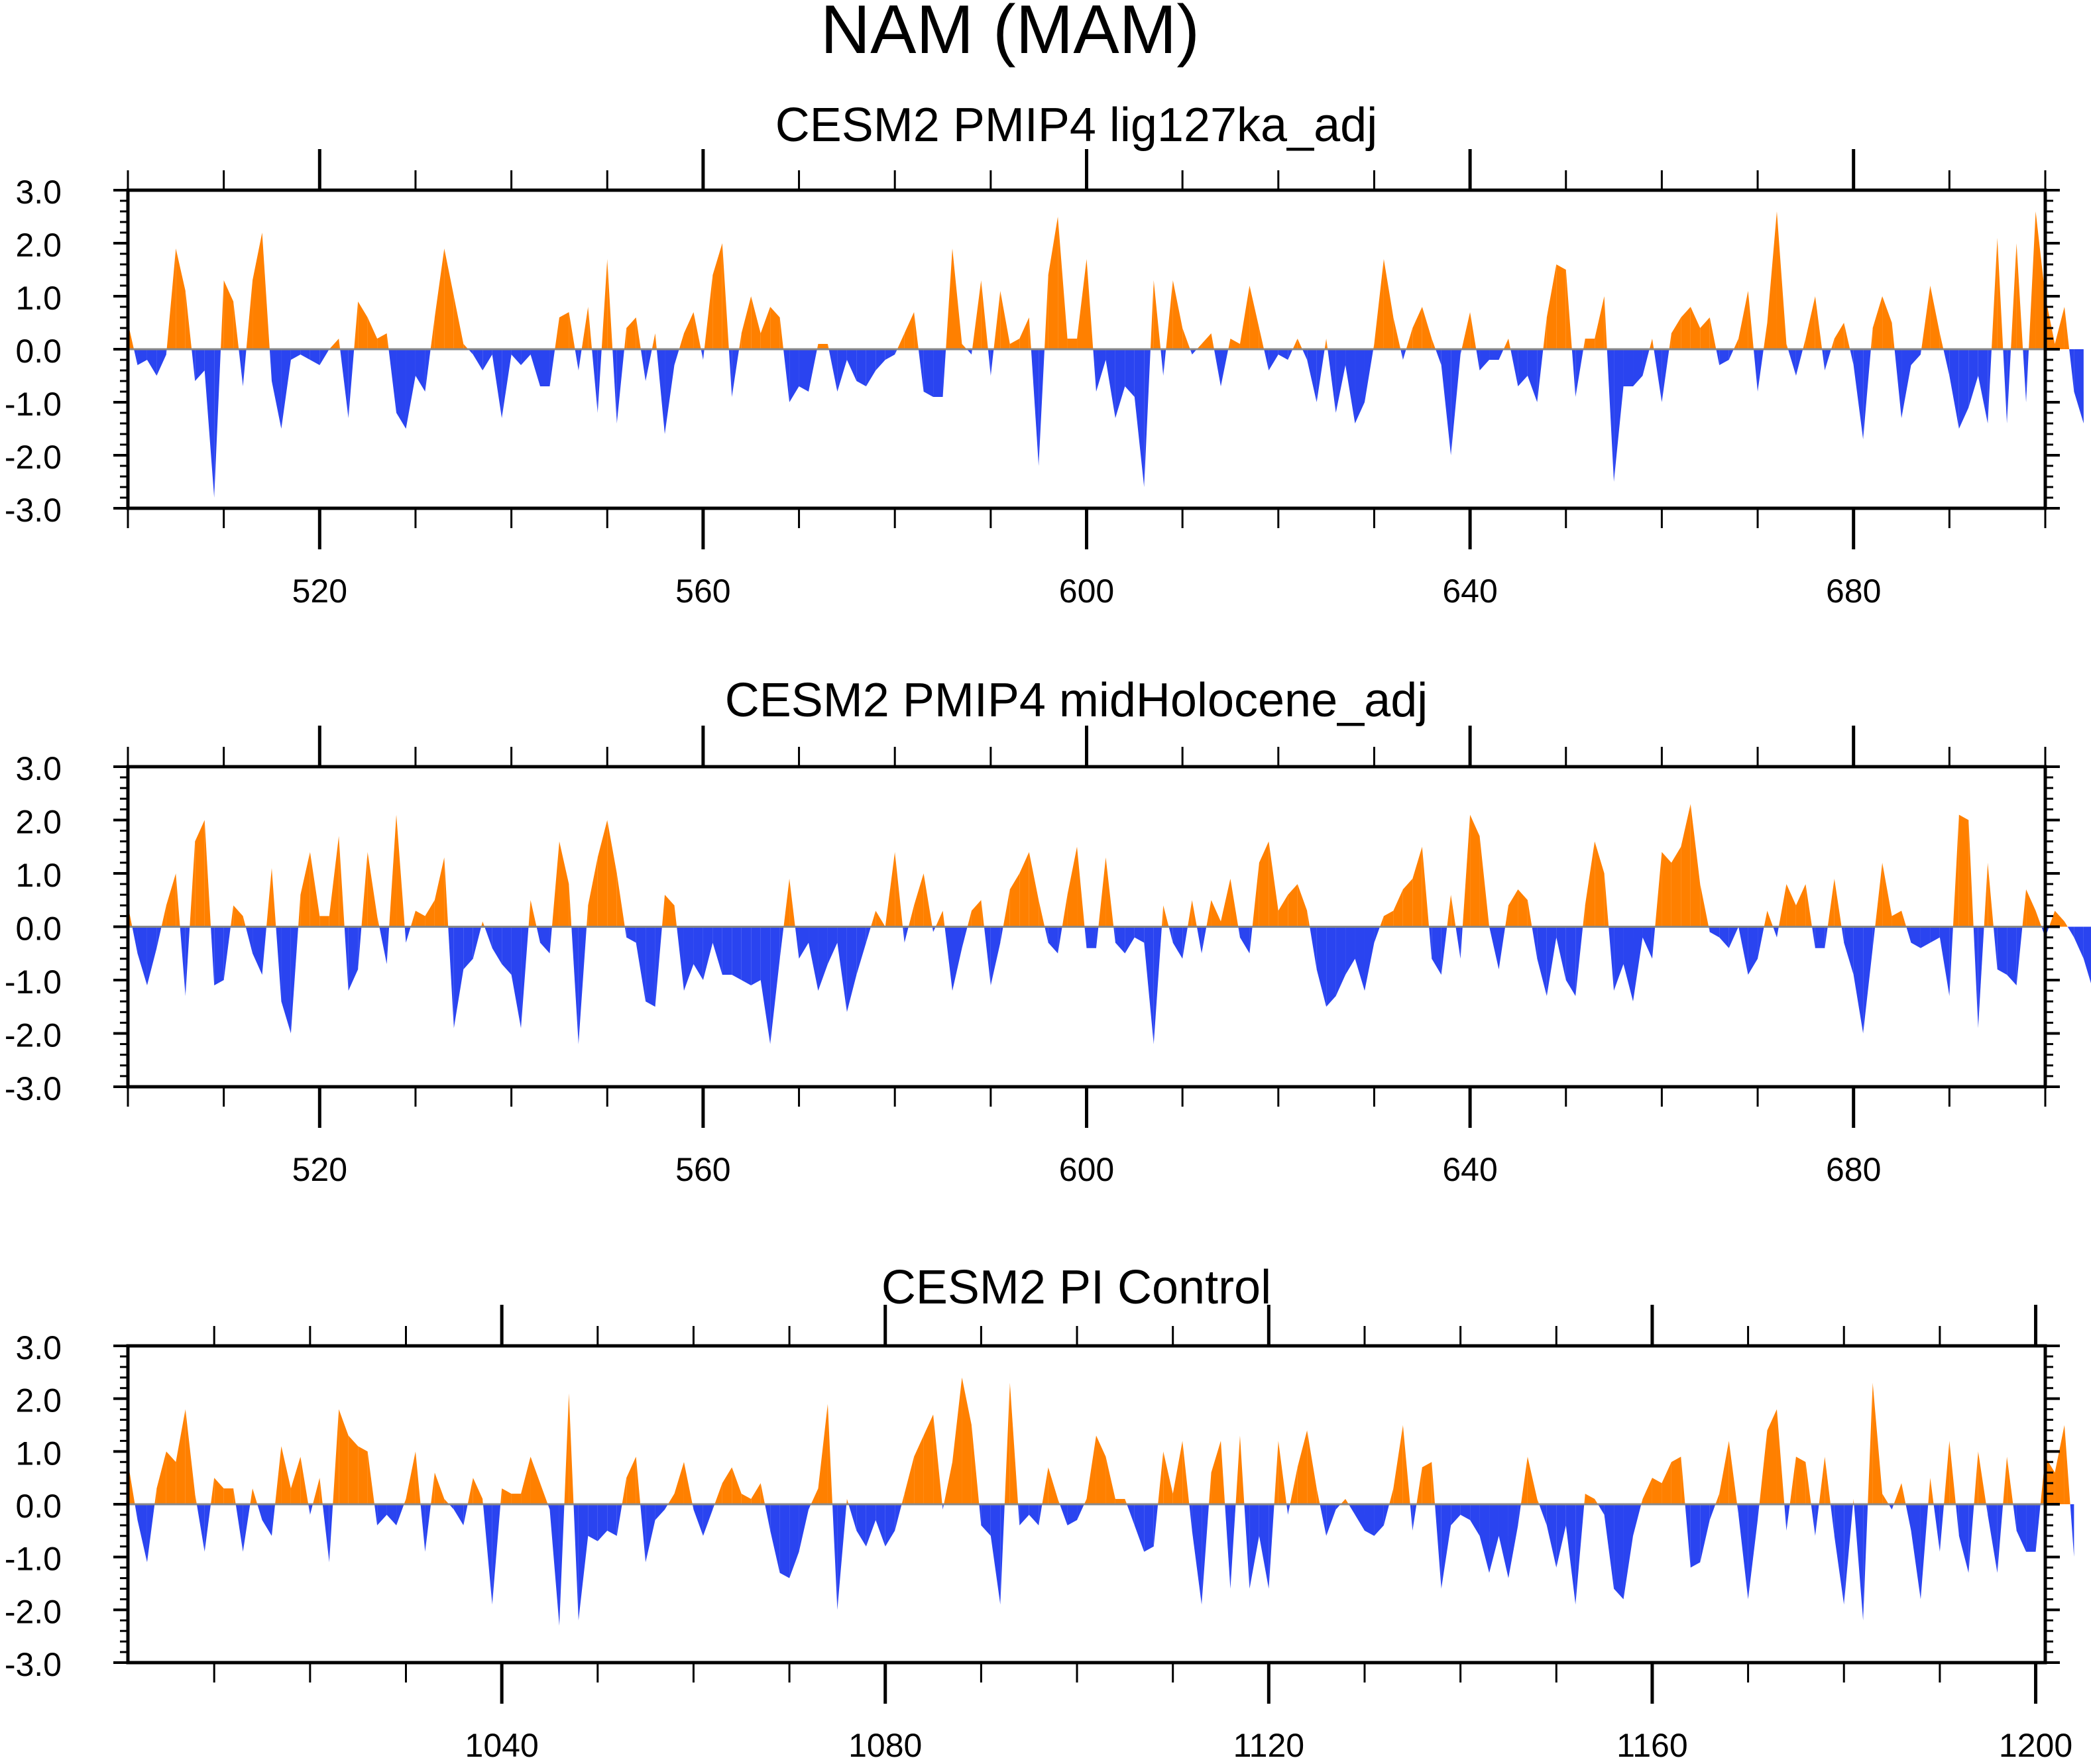  What do you see at coordinates (502, 1744) in the screenshot?
I see `x-tick-label: 1040` at bounding box center [502, 1744].